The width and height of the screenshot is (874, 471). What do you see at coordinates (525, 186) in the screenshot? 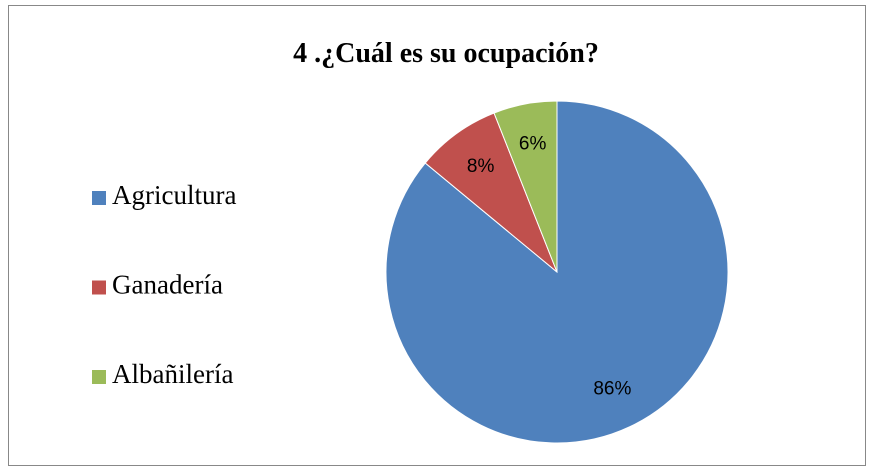
I see `pie-slice` at bounding box center [525, 186].